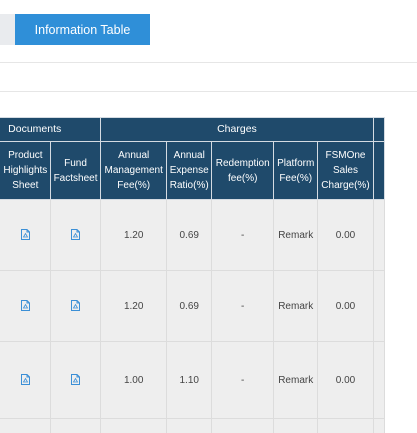 The height and width of the screenshot is (433, 417). What do you see at coordinates (237, 129) in the screenshot?
I see `group-header-charges: Charges` at bounding box center [237, 129].